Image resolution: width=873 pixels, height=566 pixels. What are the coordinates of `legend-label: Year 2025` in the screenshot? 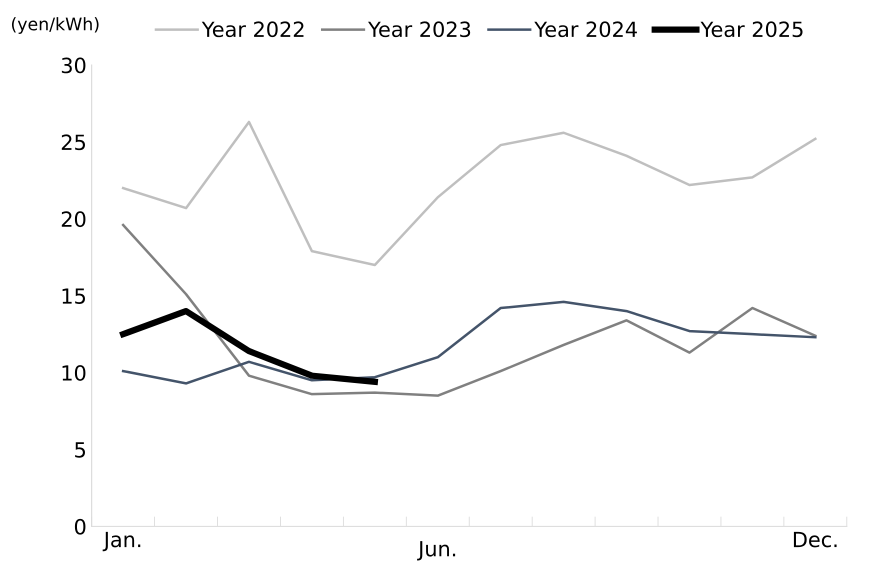 It's located at (751, 29).